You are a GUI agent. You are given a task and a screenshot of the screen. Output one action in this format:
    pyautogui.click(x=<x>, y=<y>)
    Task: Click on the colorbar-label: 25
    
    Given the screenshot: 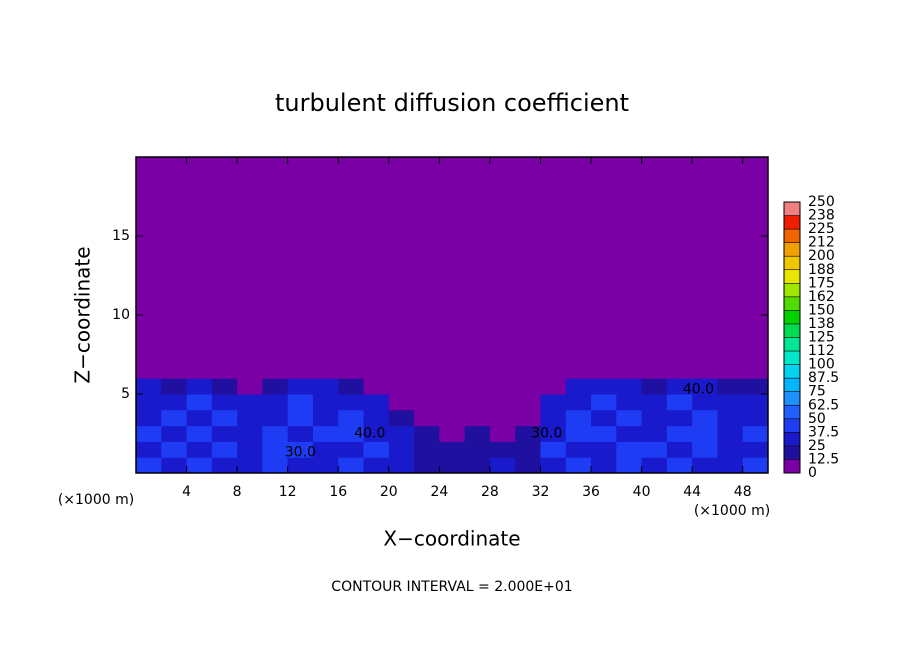 What is the action you would take?
    pyautogui.click(x=817, y=446)
    